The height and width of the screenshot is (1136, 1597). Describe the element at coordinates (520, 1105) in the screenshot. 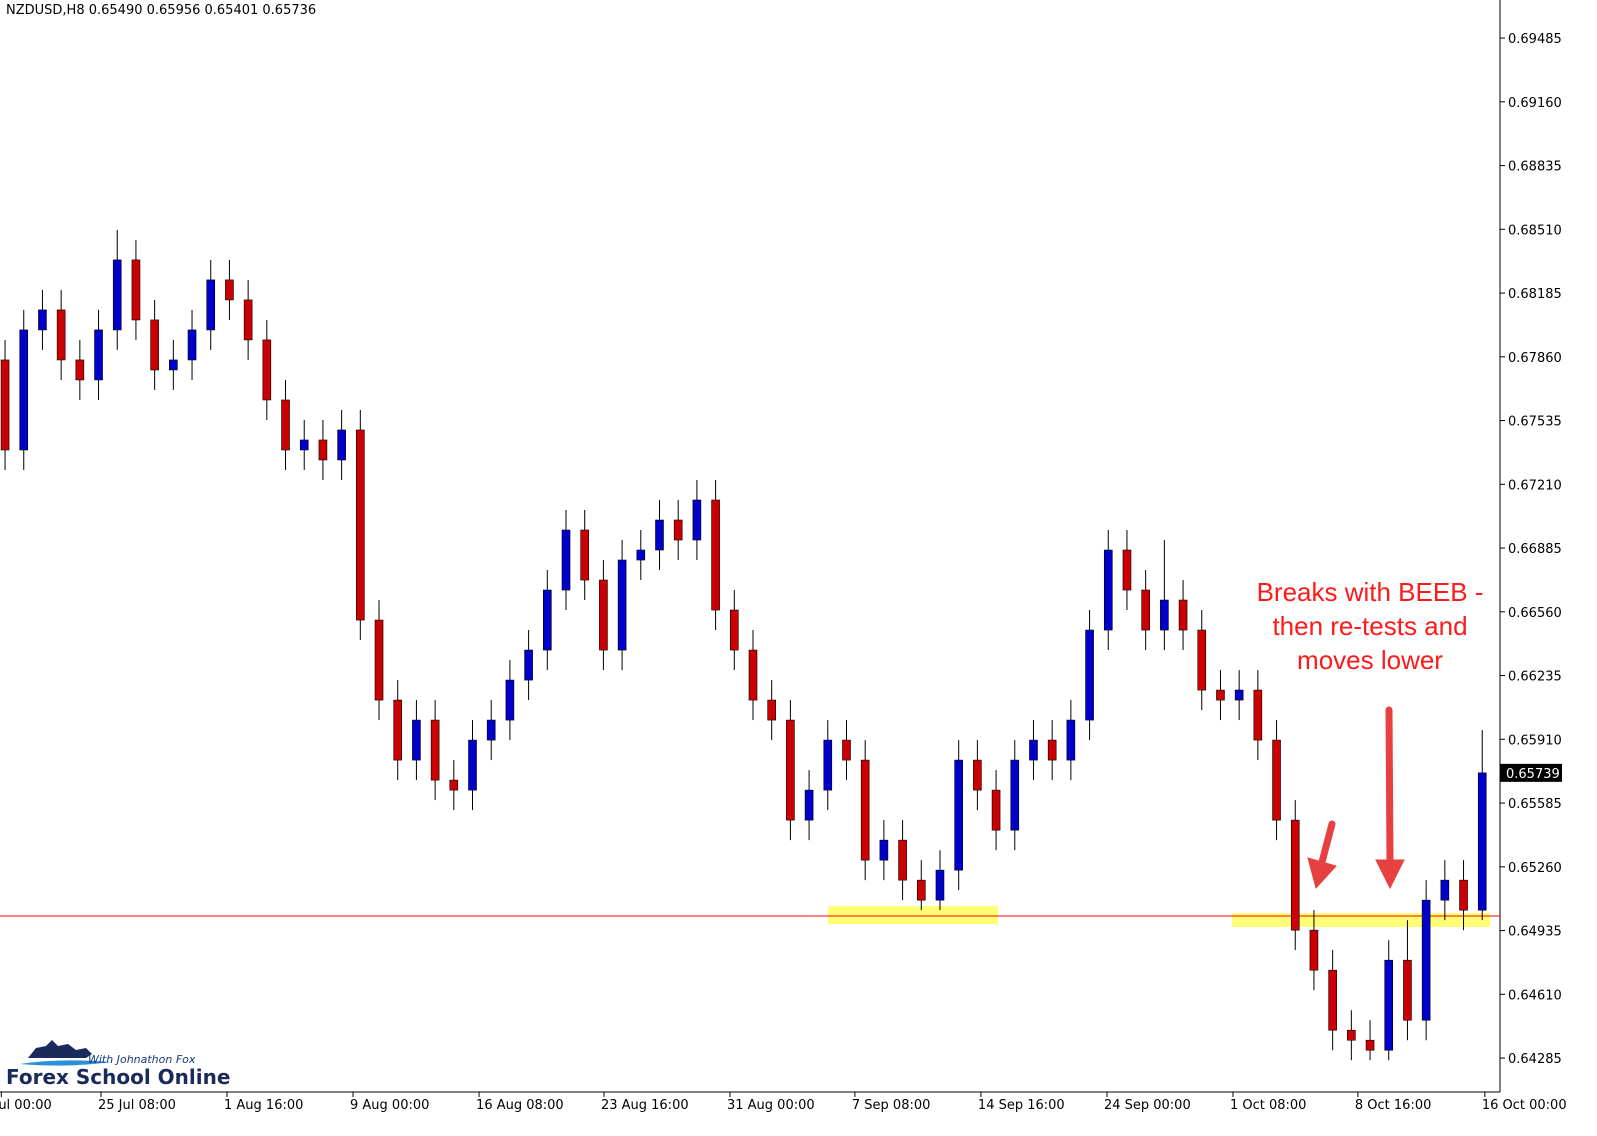

I see `x-tick-label: 16 Aug 08:00` at that location.